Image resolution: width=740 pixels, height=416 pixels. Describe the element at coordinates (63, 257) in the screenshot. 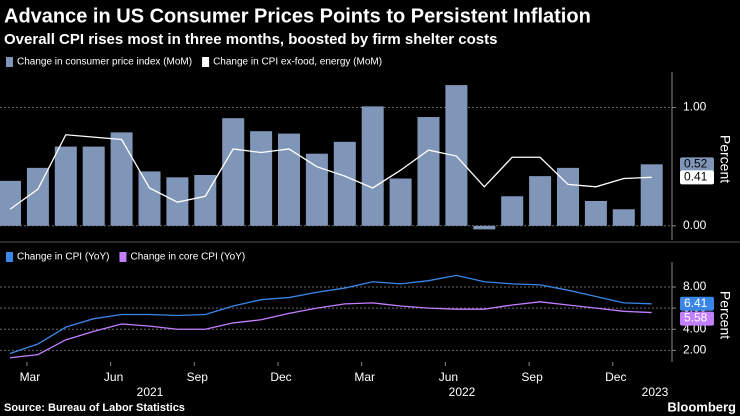

I see `legend-label: Change in CPI (YoY)` at that location.